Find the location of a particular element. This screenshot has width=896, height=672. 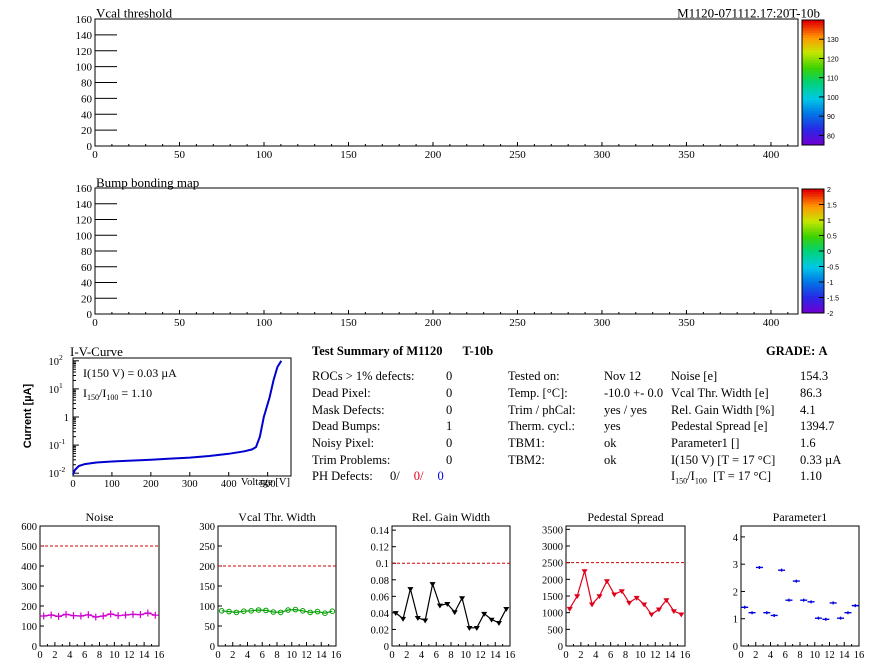

map1-xtick-1: 50 is located at coordinates (180, 155).